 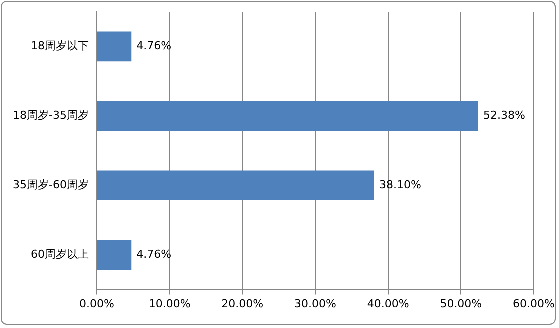 I want to click on x-tick-label: 10.00%, so click(x=169, y=303).